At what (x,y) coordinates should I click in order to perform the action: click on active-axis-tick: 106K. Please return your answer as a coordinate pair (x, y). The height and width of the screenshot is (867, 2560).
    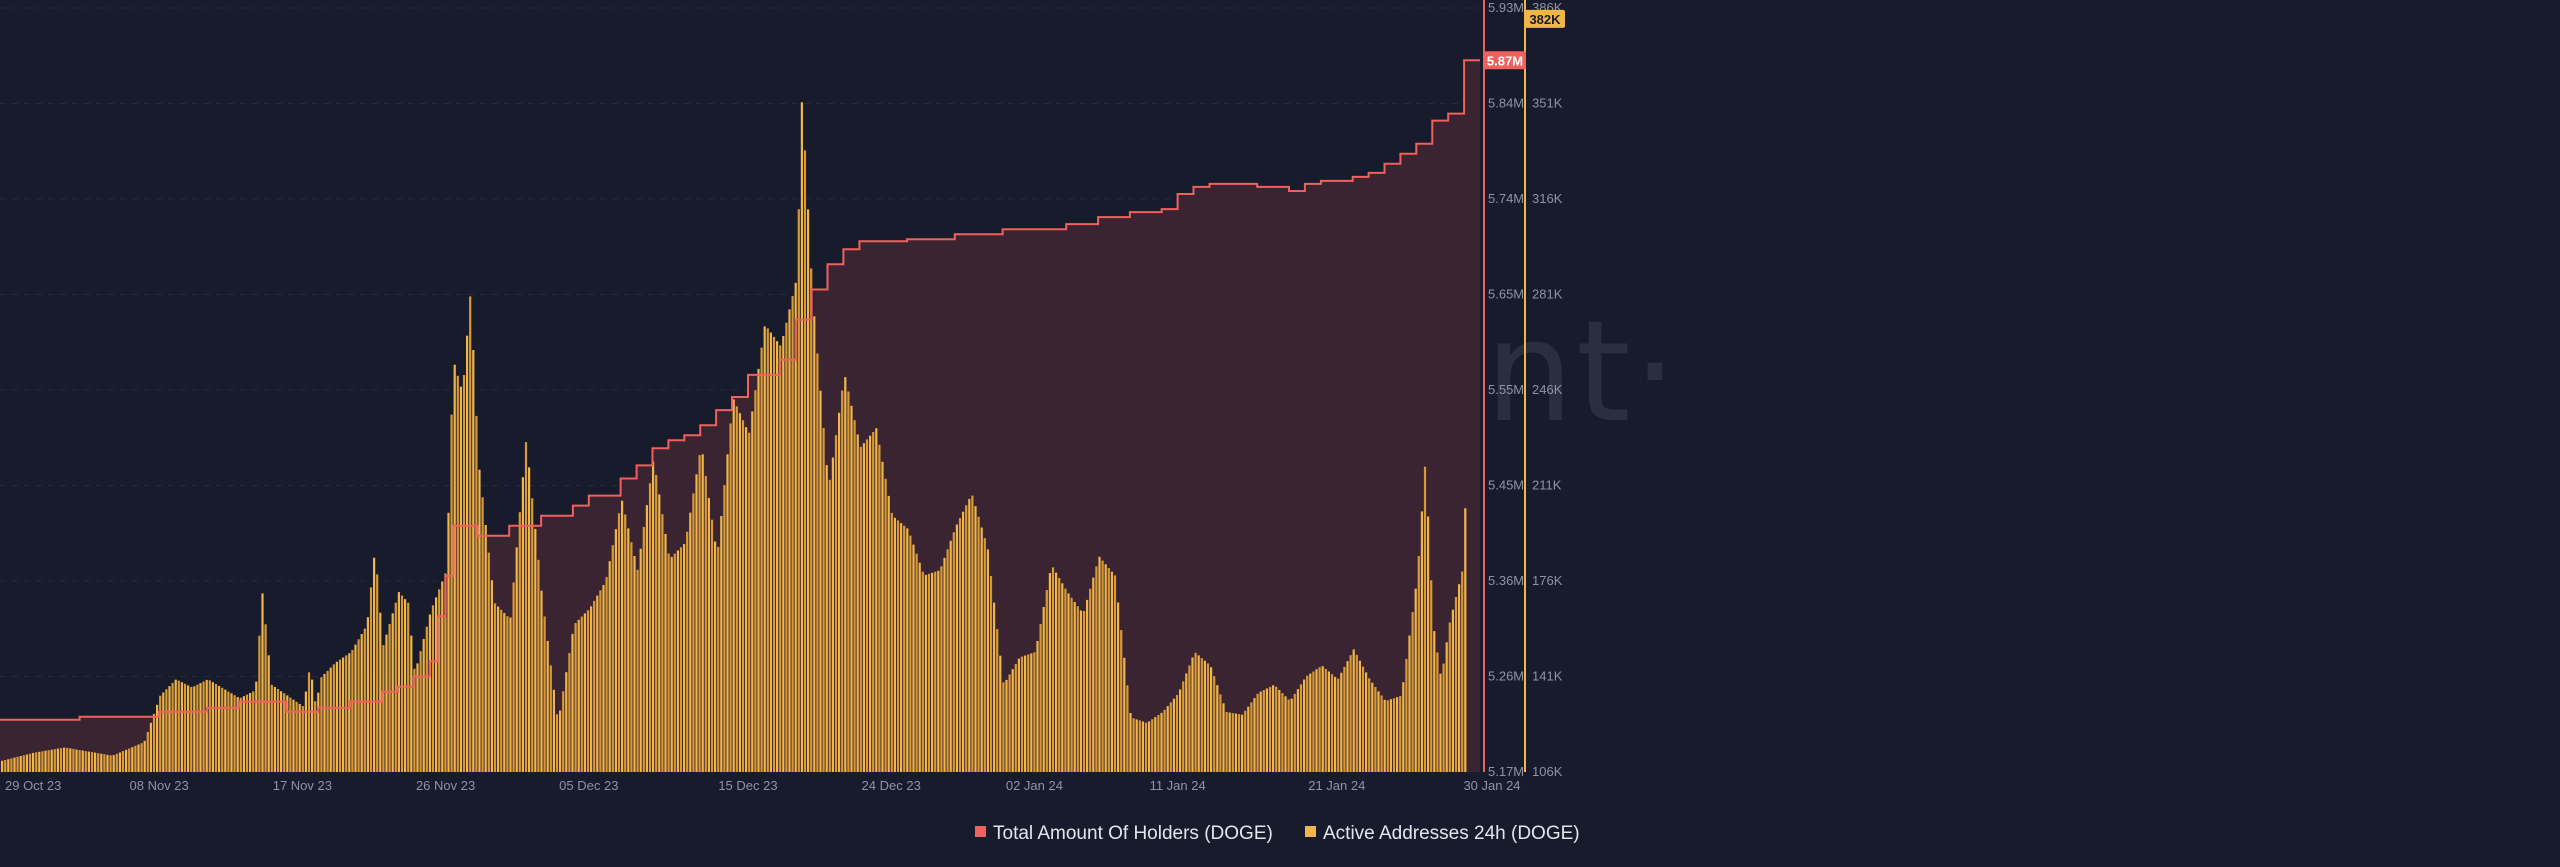
    Looking at the image, I should click on (1547, 771).